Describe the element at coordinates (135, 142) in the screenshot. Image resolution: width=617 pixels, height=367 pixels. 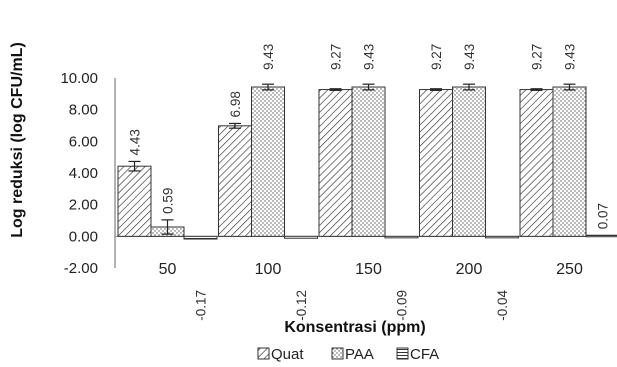
I see `data-label: 4.43` at that location.